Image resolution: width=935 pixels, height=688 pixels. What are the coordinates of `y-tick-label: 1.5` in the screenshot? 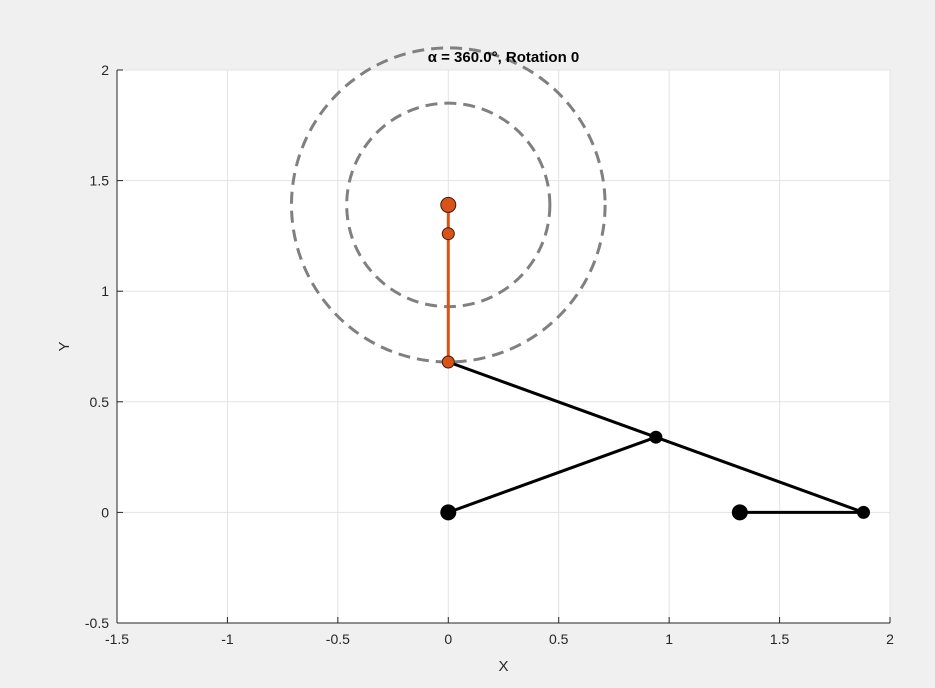 It's located at (100, 181).